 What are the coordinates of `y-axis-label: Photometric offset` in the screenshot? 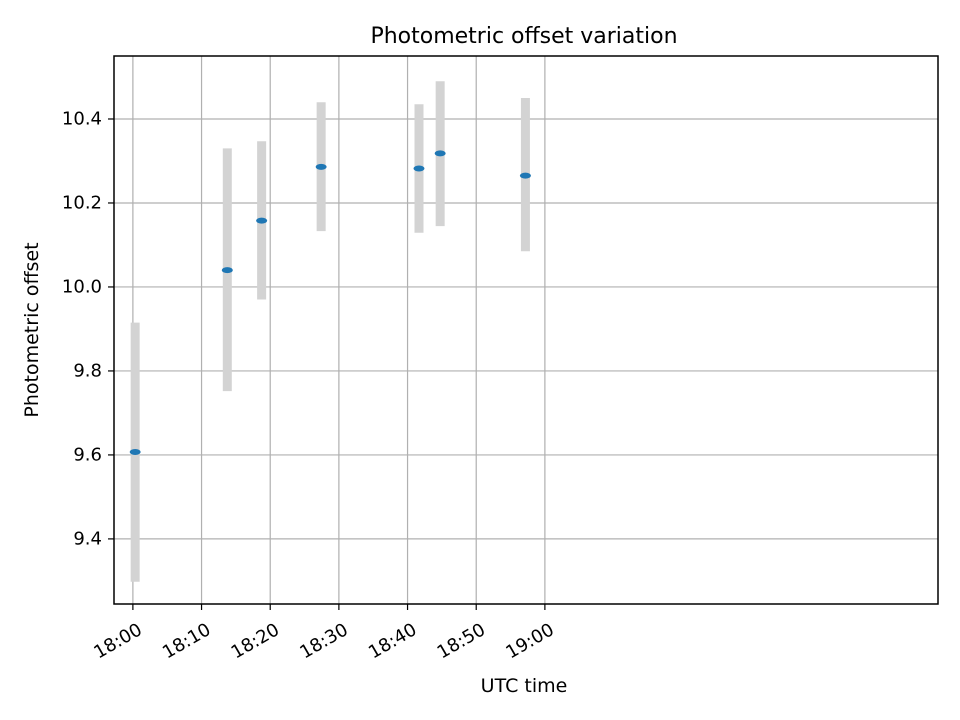 It's located at (32, 329).